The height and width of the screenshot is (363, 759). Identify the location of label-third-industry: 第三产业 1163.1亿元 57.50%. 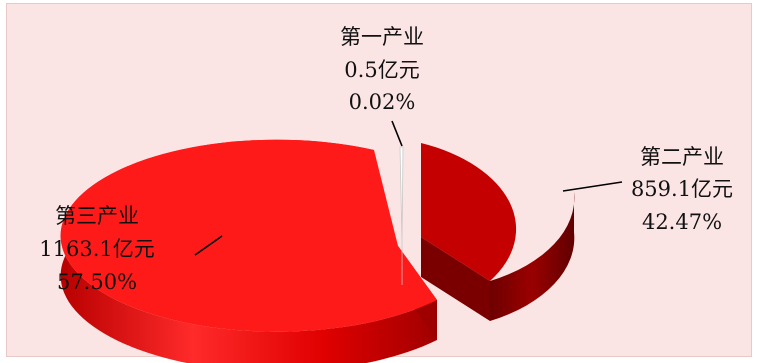
(96, 249).